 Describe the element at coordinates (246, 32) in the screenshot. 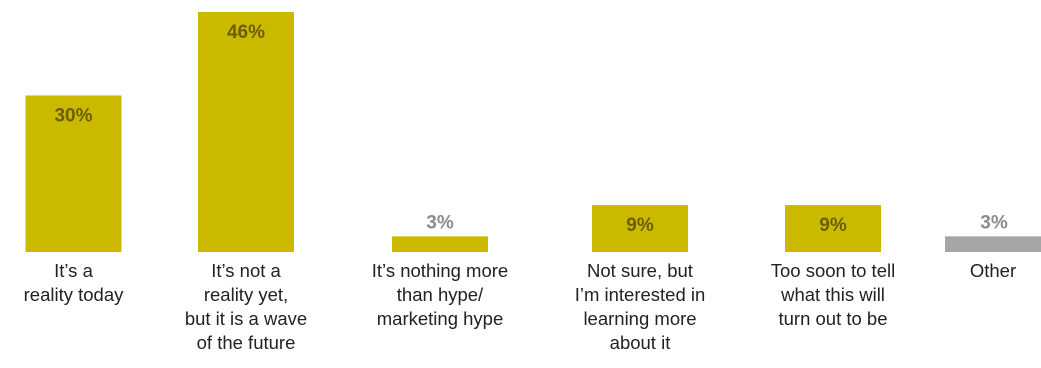

I see `bar-value-label-1: 46%` at that location.